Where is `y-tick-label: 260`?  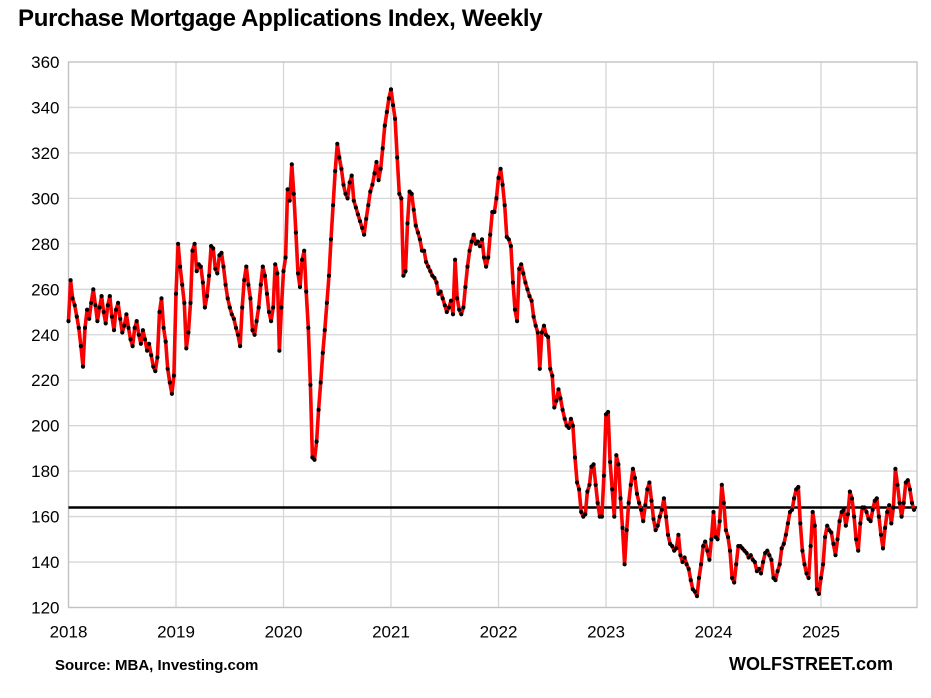 y-tick-label: 260 is located at coordinates (45, 289).